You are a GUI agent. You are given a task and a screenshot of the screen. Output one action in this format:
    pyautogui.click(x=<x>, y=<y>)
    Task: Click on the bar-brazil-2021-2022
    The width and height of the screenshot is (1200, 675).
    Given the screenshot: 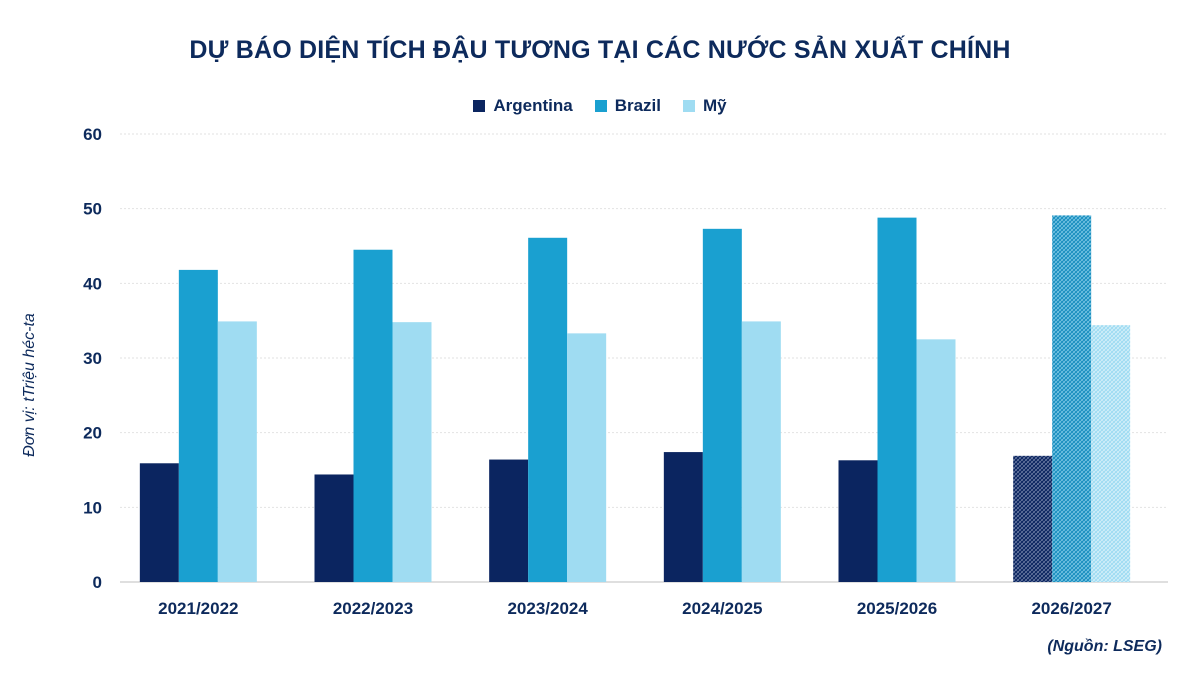 What is the action you would take?
    pyautogui.click(x=198, y=425)
    